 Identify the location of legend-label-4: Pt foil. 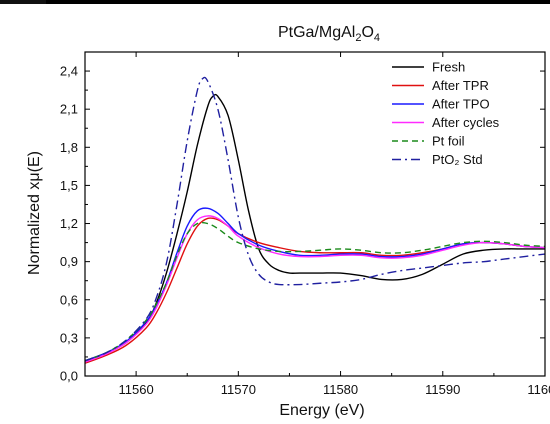
(448, 141).